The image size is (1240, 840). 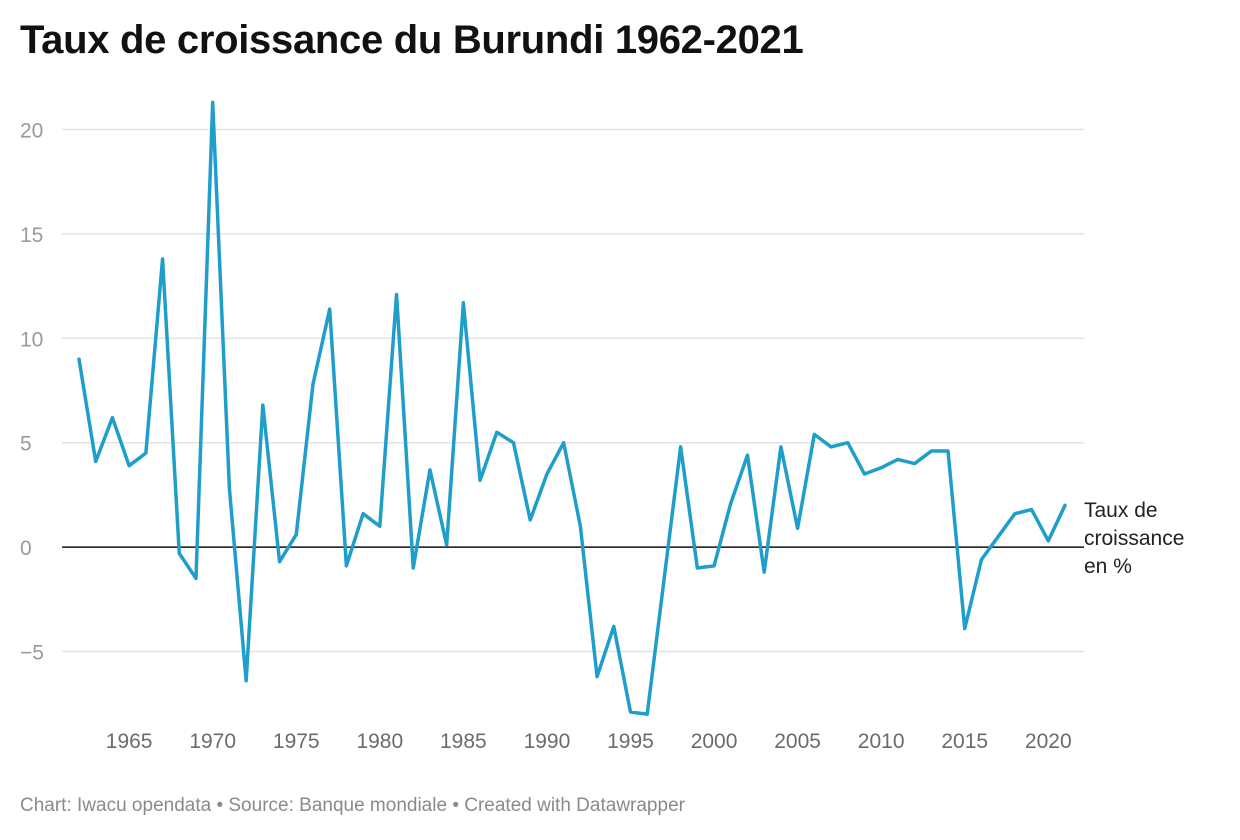 I want to click on x-tick-label: 1975, so click(x=296, y=741).